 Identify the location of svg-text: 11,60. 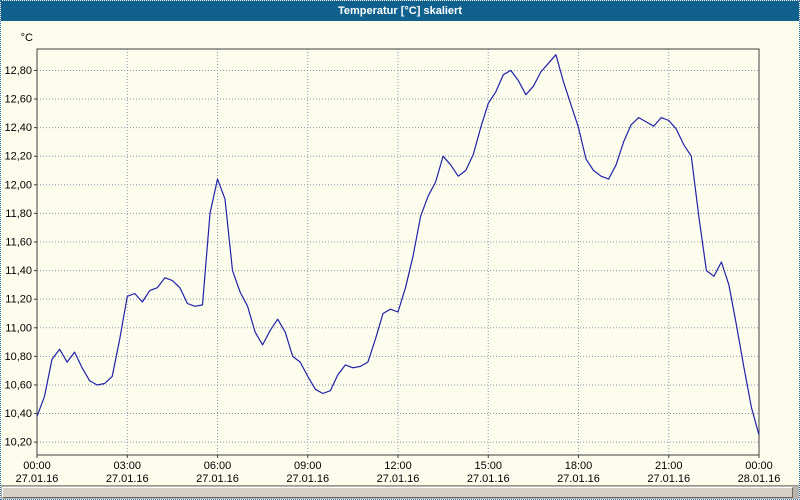
(18, 242).